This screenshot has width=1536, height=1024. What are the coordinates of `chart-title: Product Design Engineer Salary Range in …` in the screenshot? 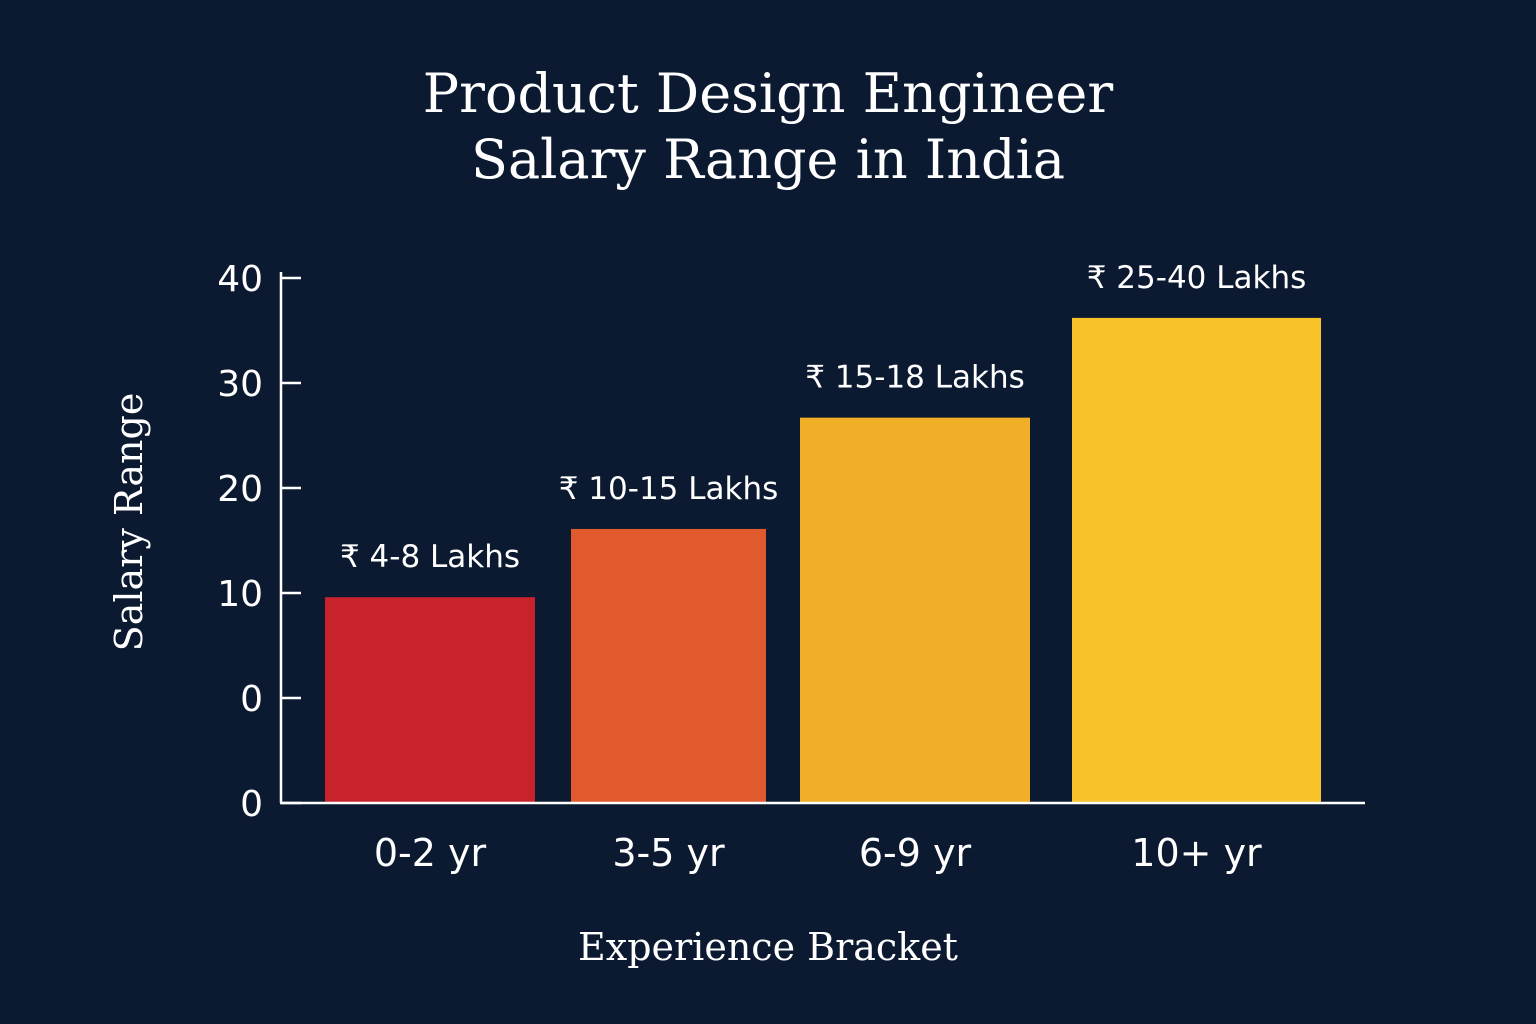 It's located at (768, 126).